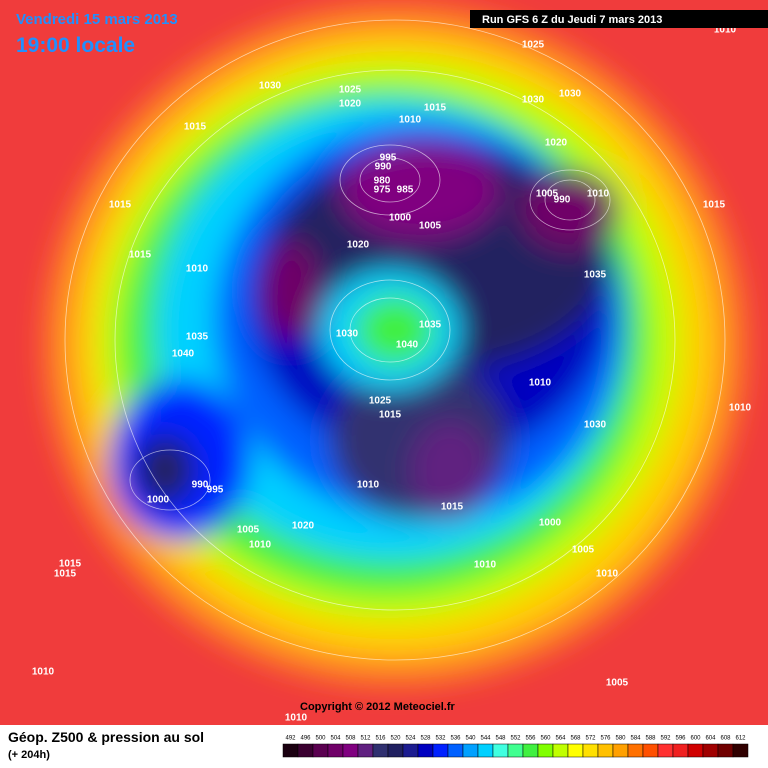 This screenshot has width=768, height=768. What do you see at coordinates (320, 739) in the screenshot?
I see `scale-label: 500` at bounding box center [320, 739].